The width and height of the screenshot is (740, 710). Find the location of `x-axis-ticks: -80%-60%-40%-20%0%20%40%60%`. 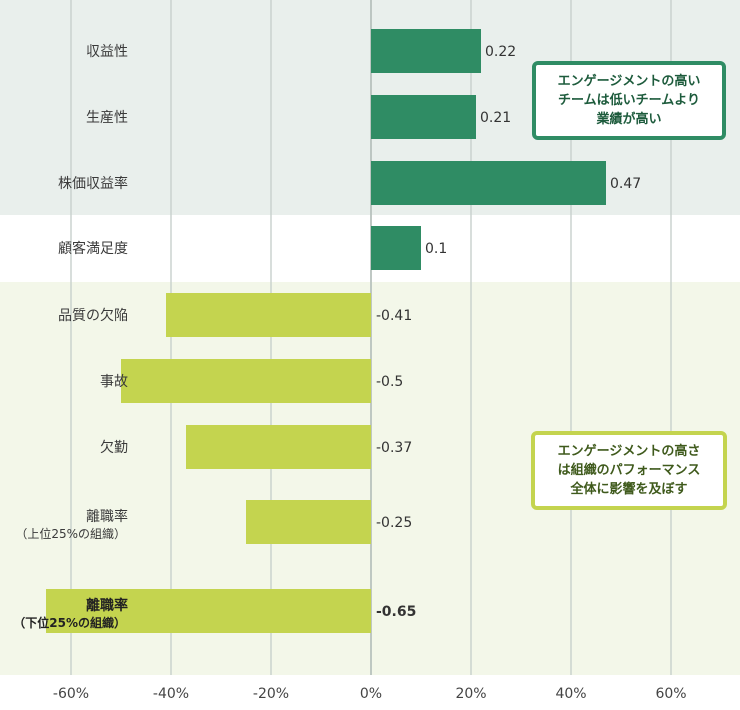

x-axis-ticks: -80%-60%-40%-20%0%20%40%60% is located at coordinates (370, 694).